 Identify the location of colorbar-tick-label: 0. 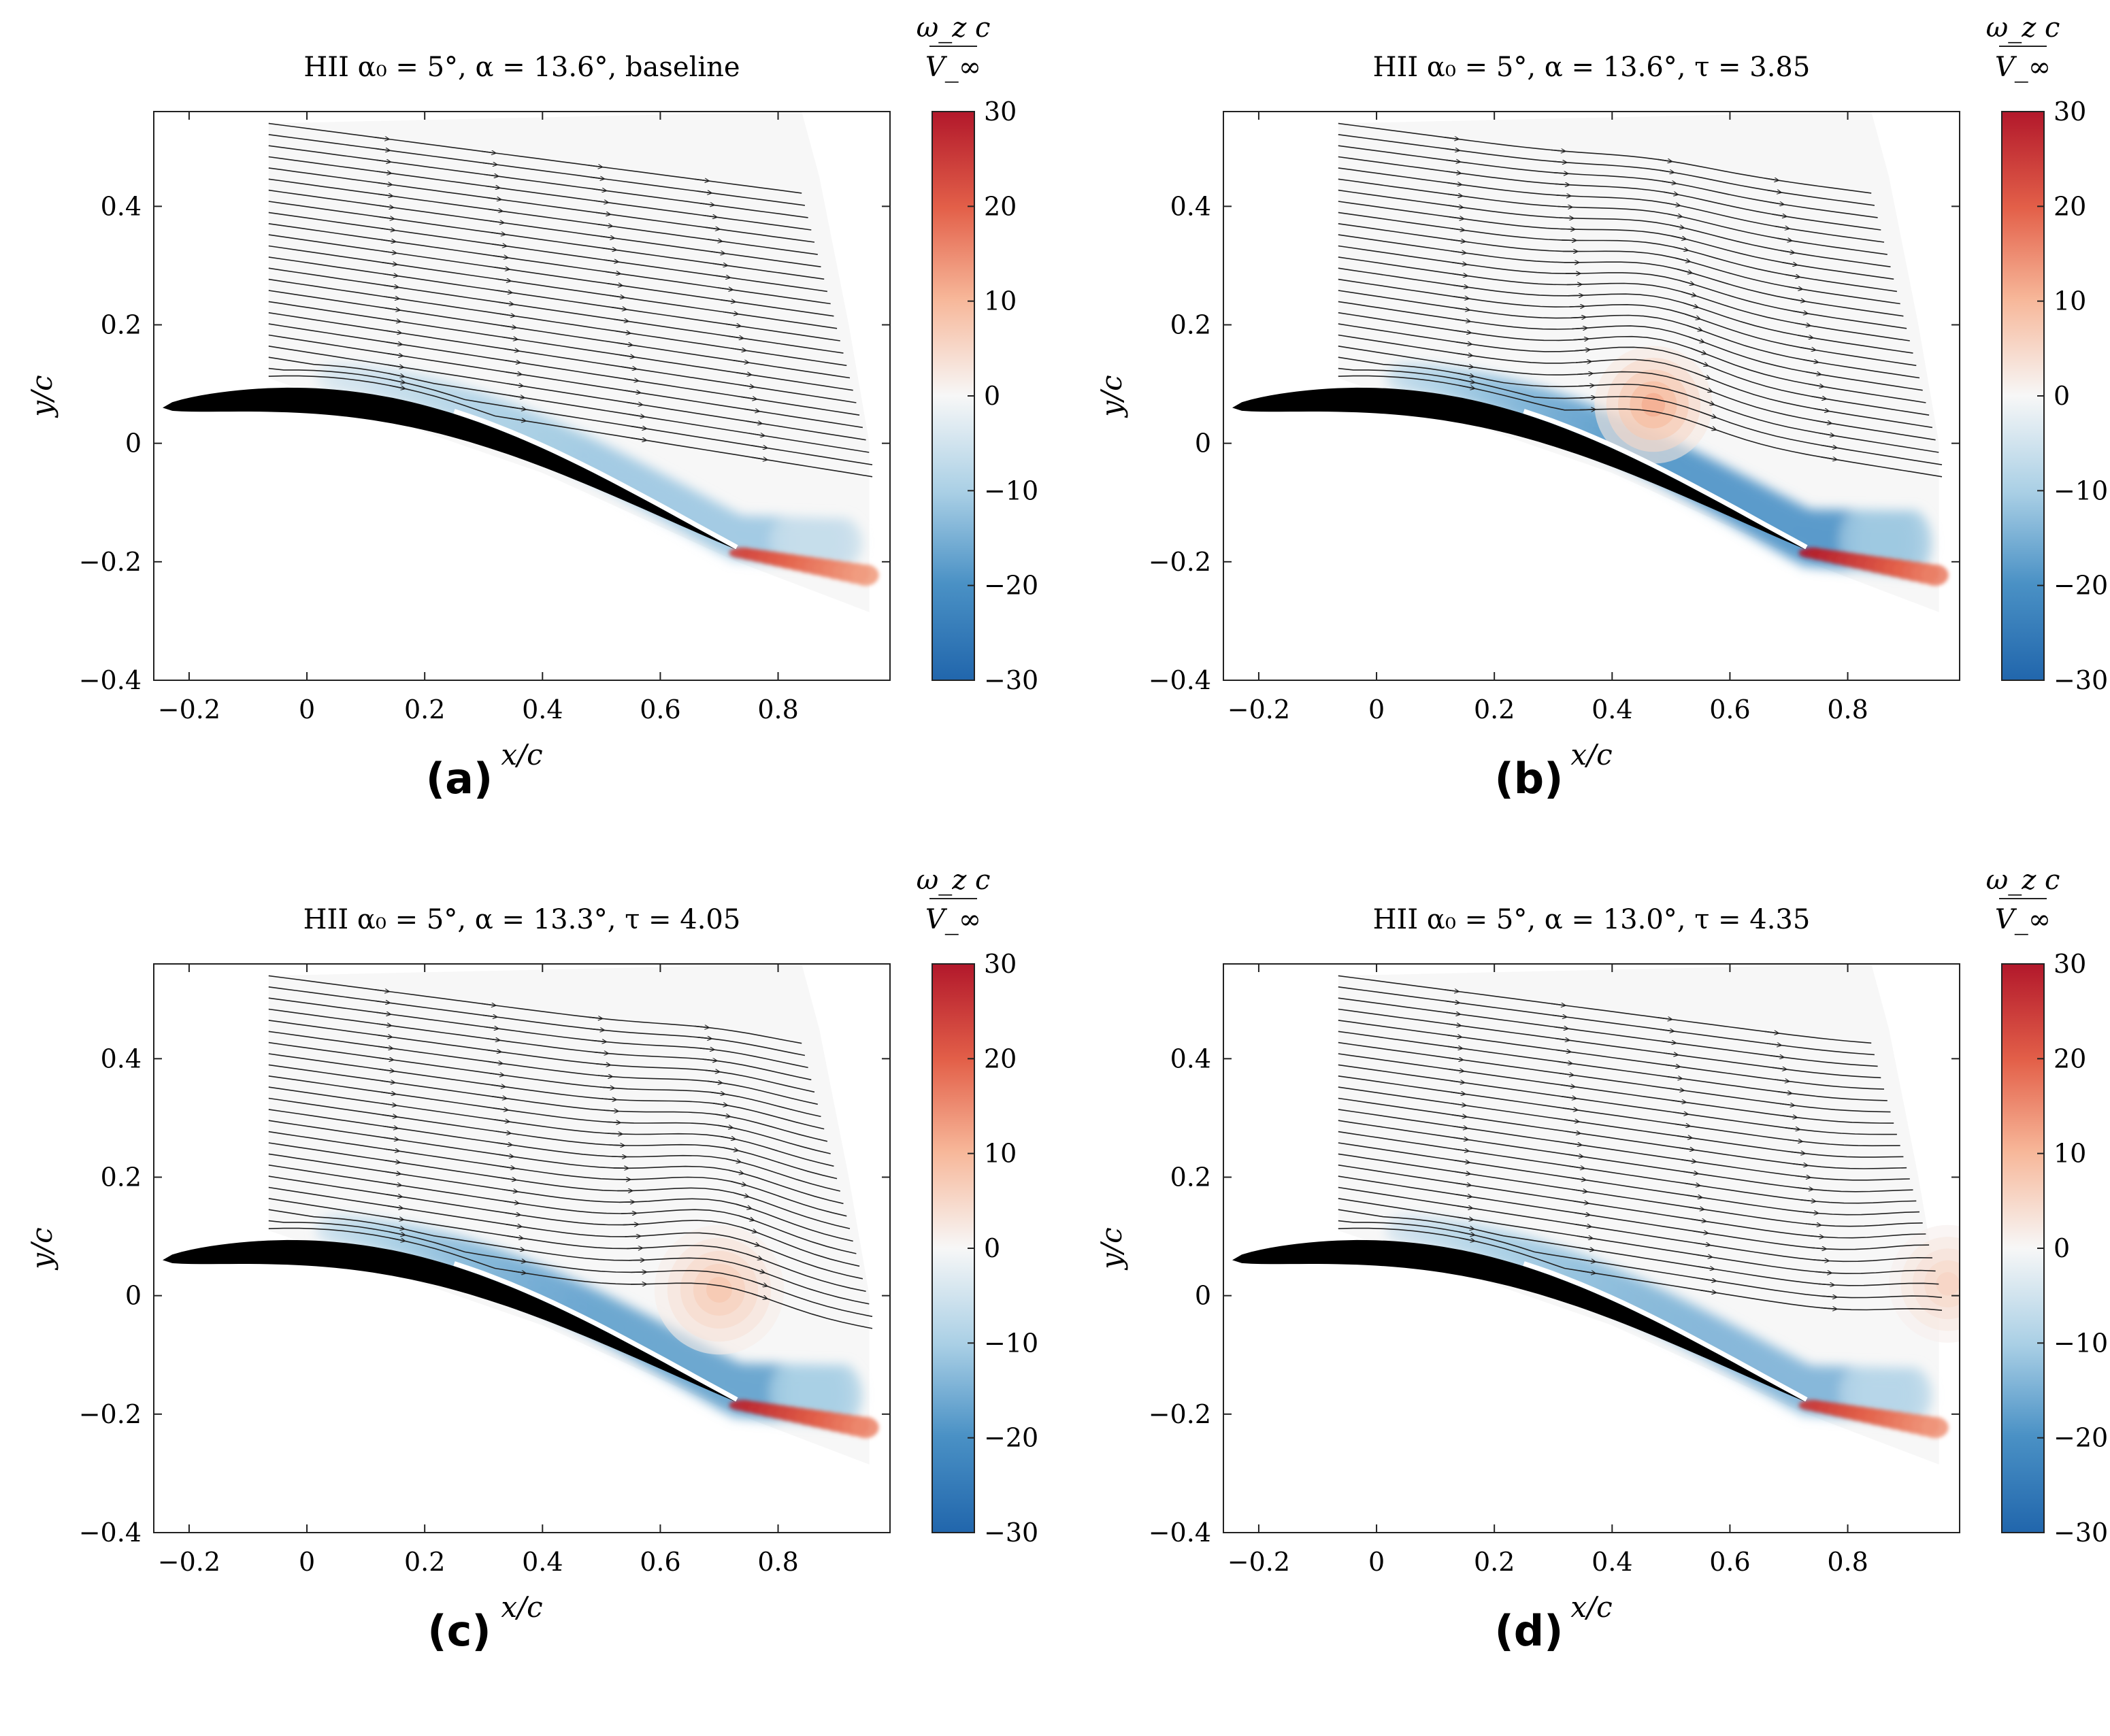
(992, 396).